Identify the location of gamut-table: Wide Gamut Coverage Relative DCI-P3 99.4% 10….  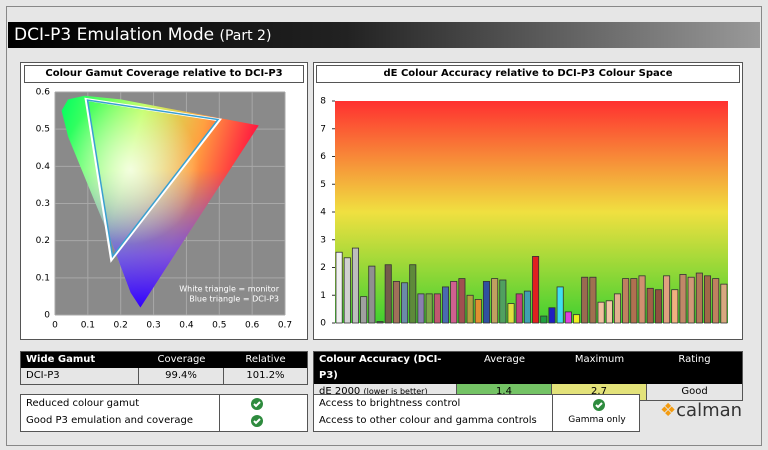
(164, 368).